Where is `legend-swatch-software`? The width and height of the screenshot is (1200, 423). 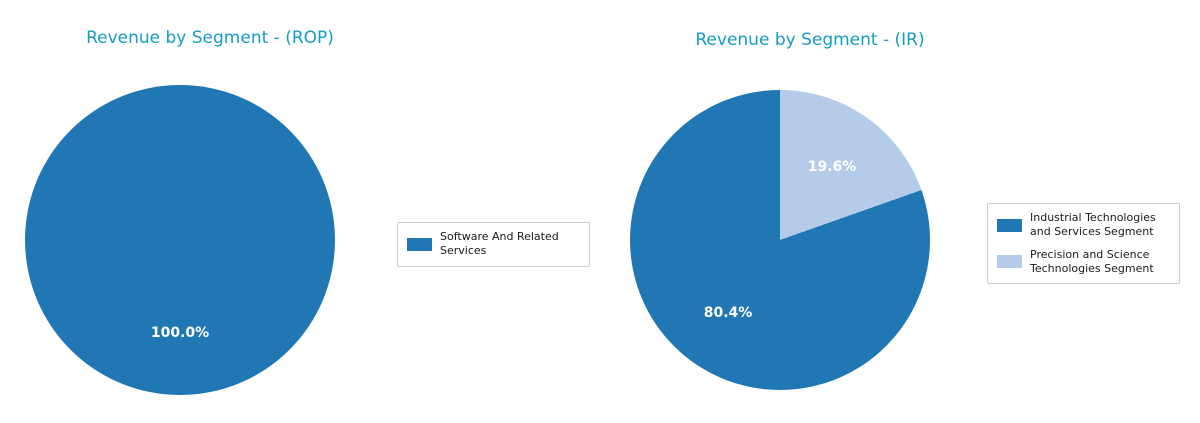 legend-swatch-software is located at coordinates (419, 244).